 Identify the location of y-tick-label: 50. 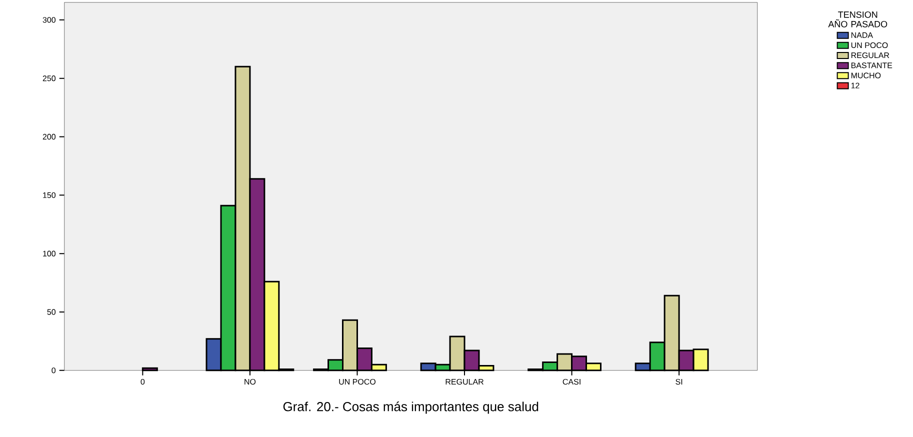
(51, 312).